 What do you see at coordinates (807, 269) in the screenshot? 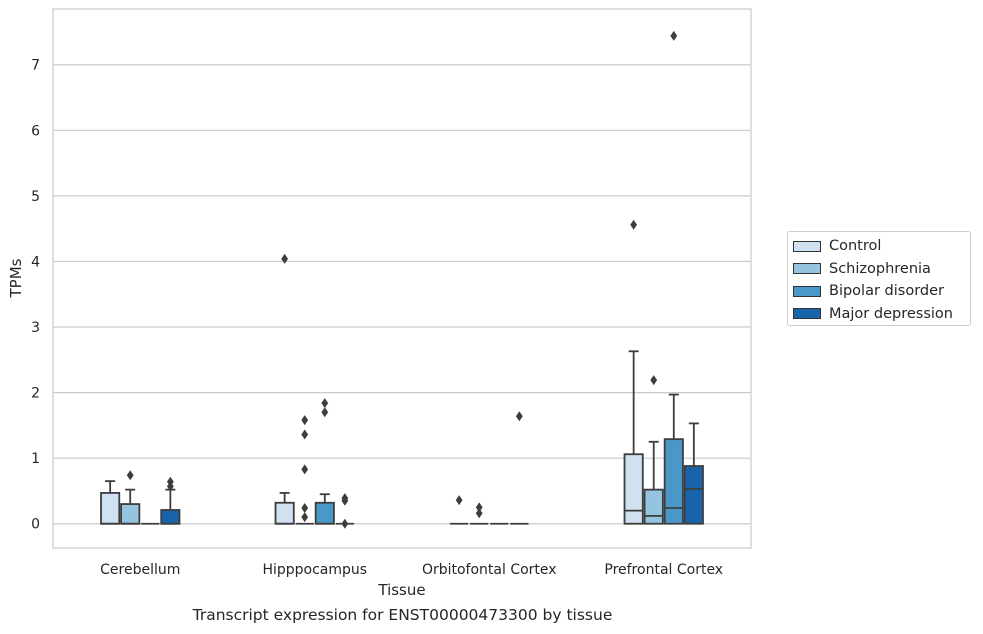
I see `legend-swatch-schizophrenia` at bounding box center [807, 269].